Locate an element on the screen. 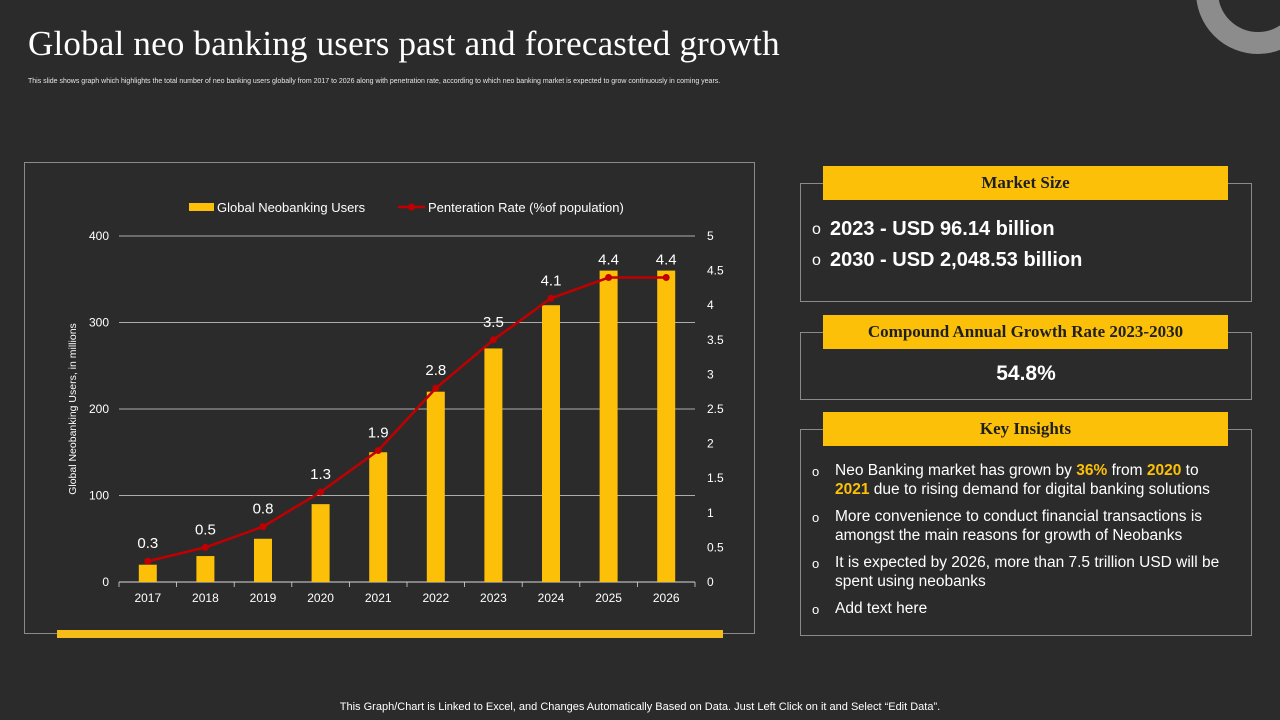 This screenshot has height=720, width=1280. cagr-value: 54.8% is located at coordinates (1026, 373).